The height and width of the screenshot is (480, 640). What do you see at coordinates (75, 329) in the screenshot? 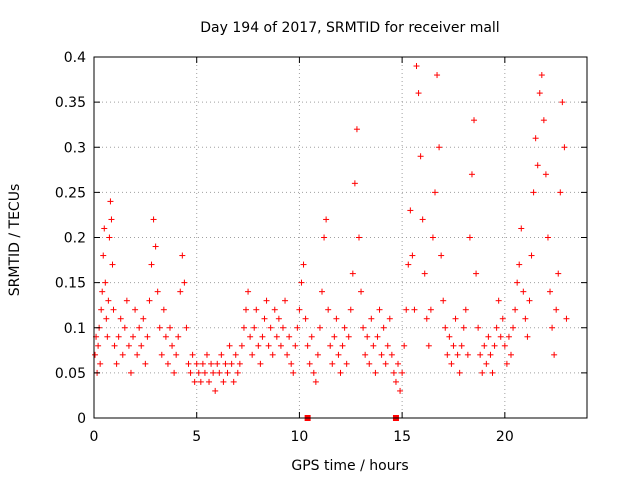
I see `y-tick-label: 0.1` at bounding box center [75, 329].